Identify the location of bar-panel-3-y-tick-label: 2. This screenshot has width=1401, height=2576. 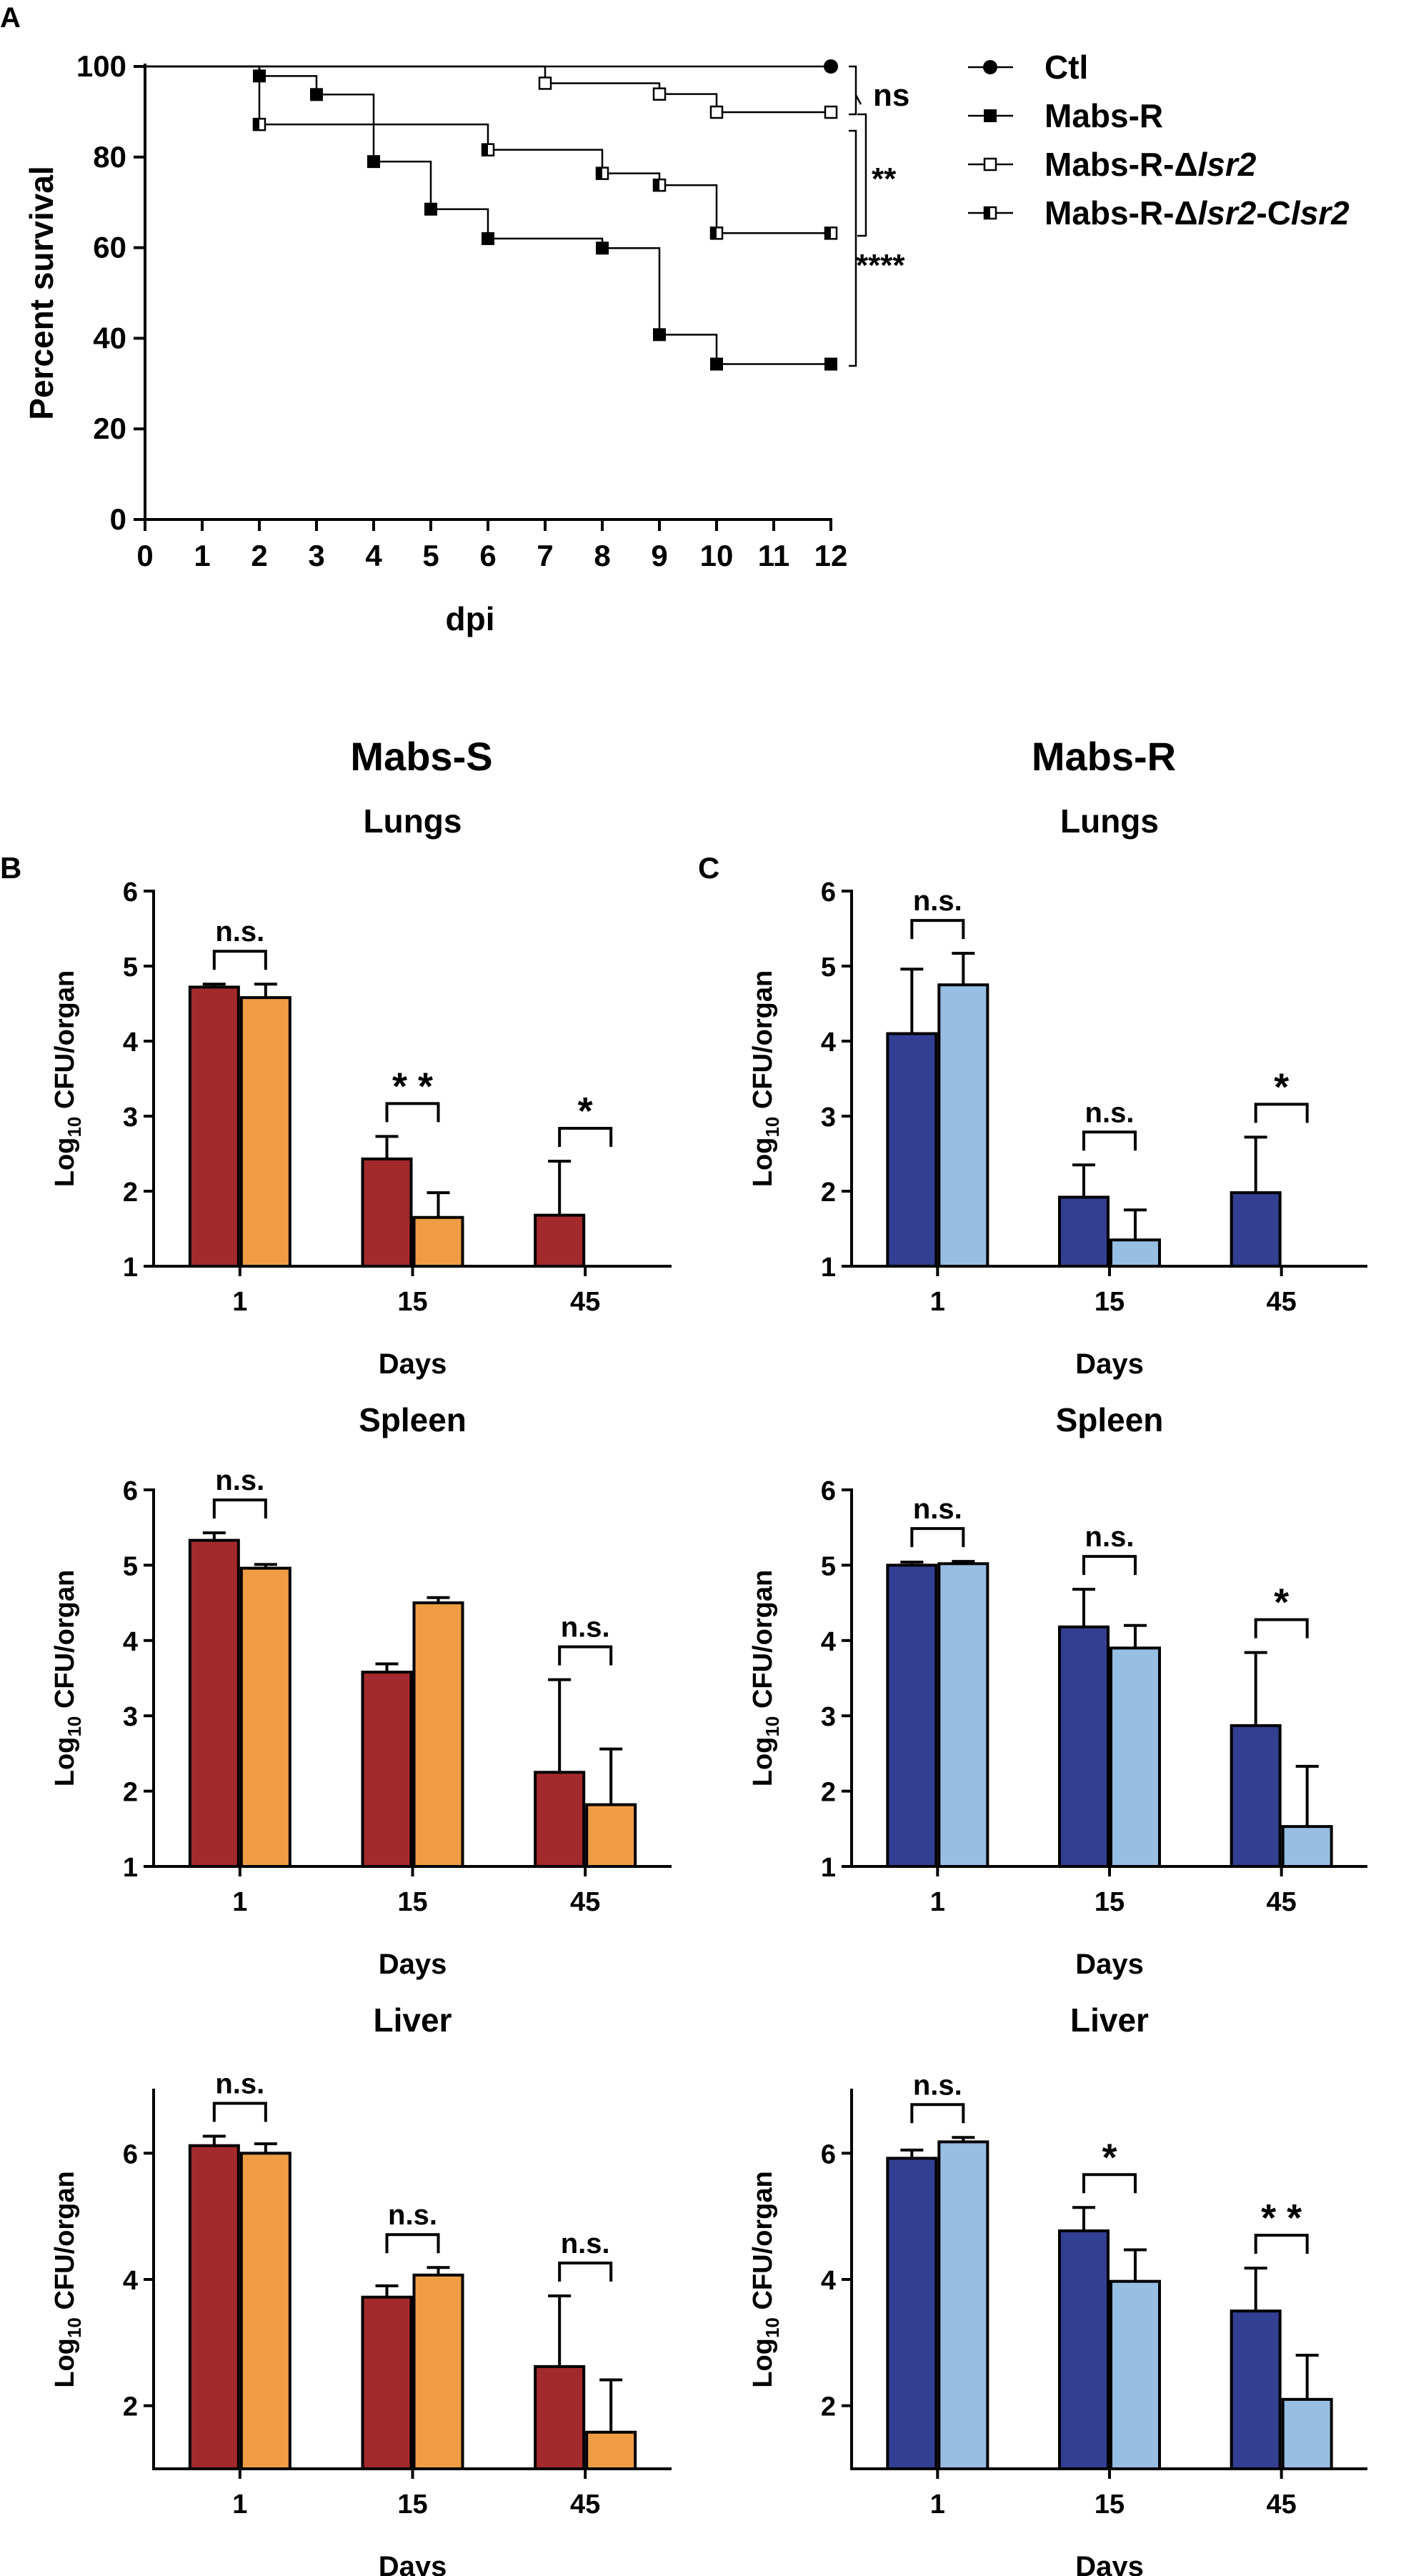
(828, 1793).